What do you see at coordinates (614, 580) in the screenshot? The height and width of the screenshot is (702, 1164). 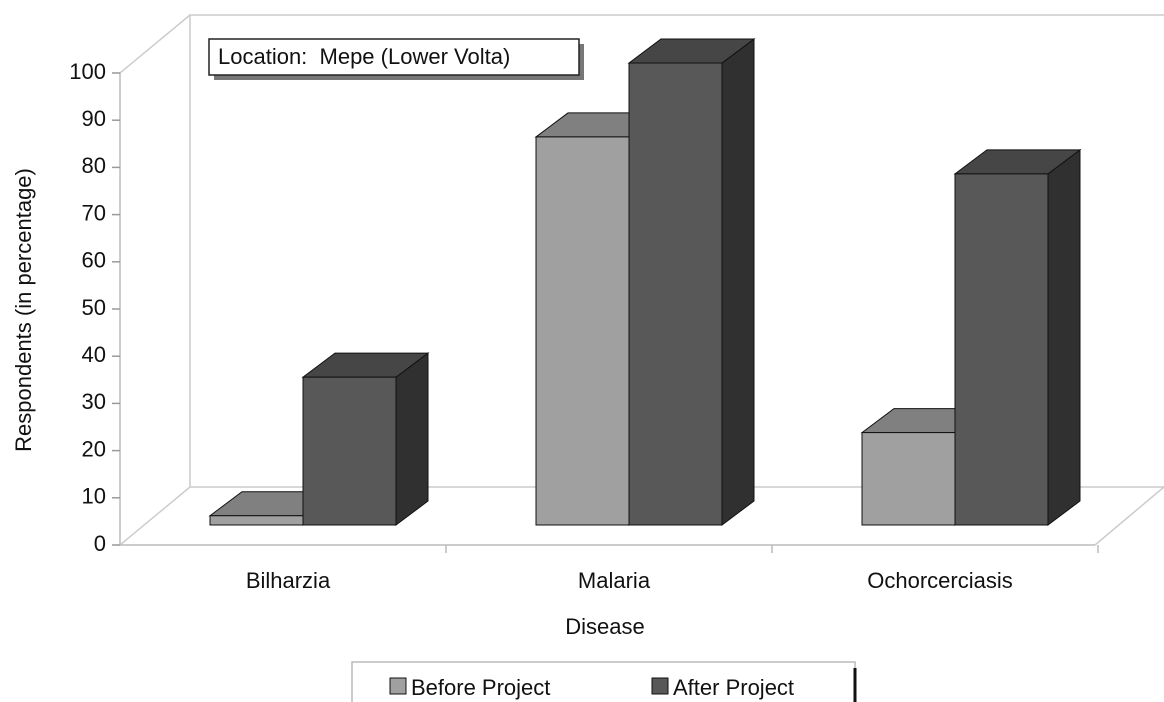 I see `x-tick-label: Malaria` at bounding box center [614, 580].